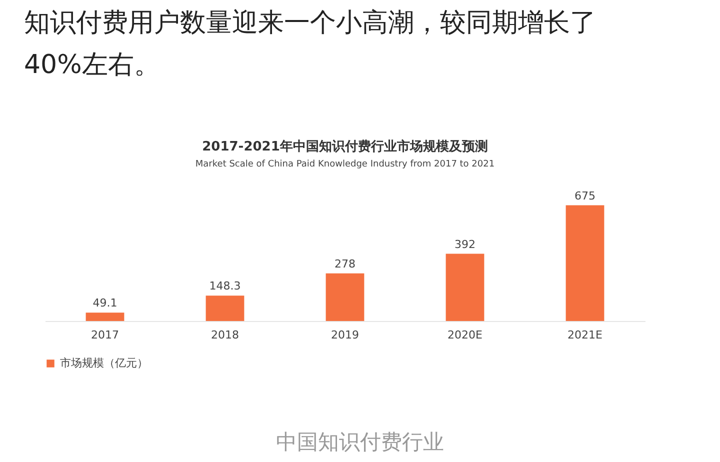 This screenshot has width=720, height=462. Describe the element at coordinates (345, 263) in the screenshot. I see `data-label: 278` at that location.